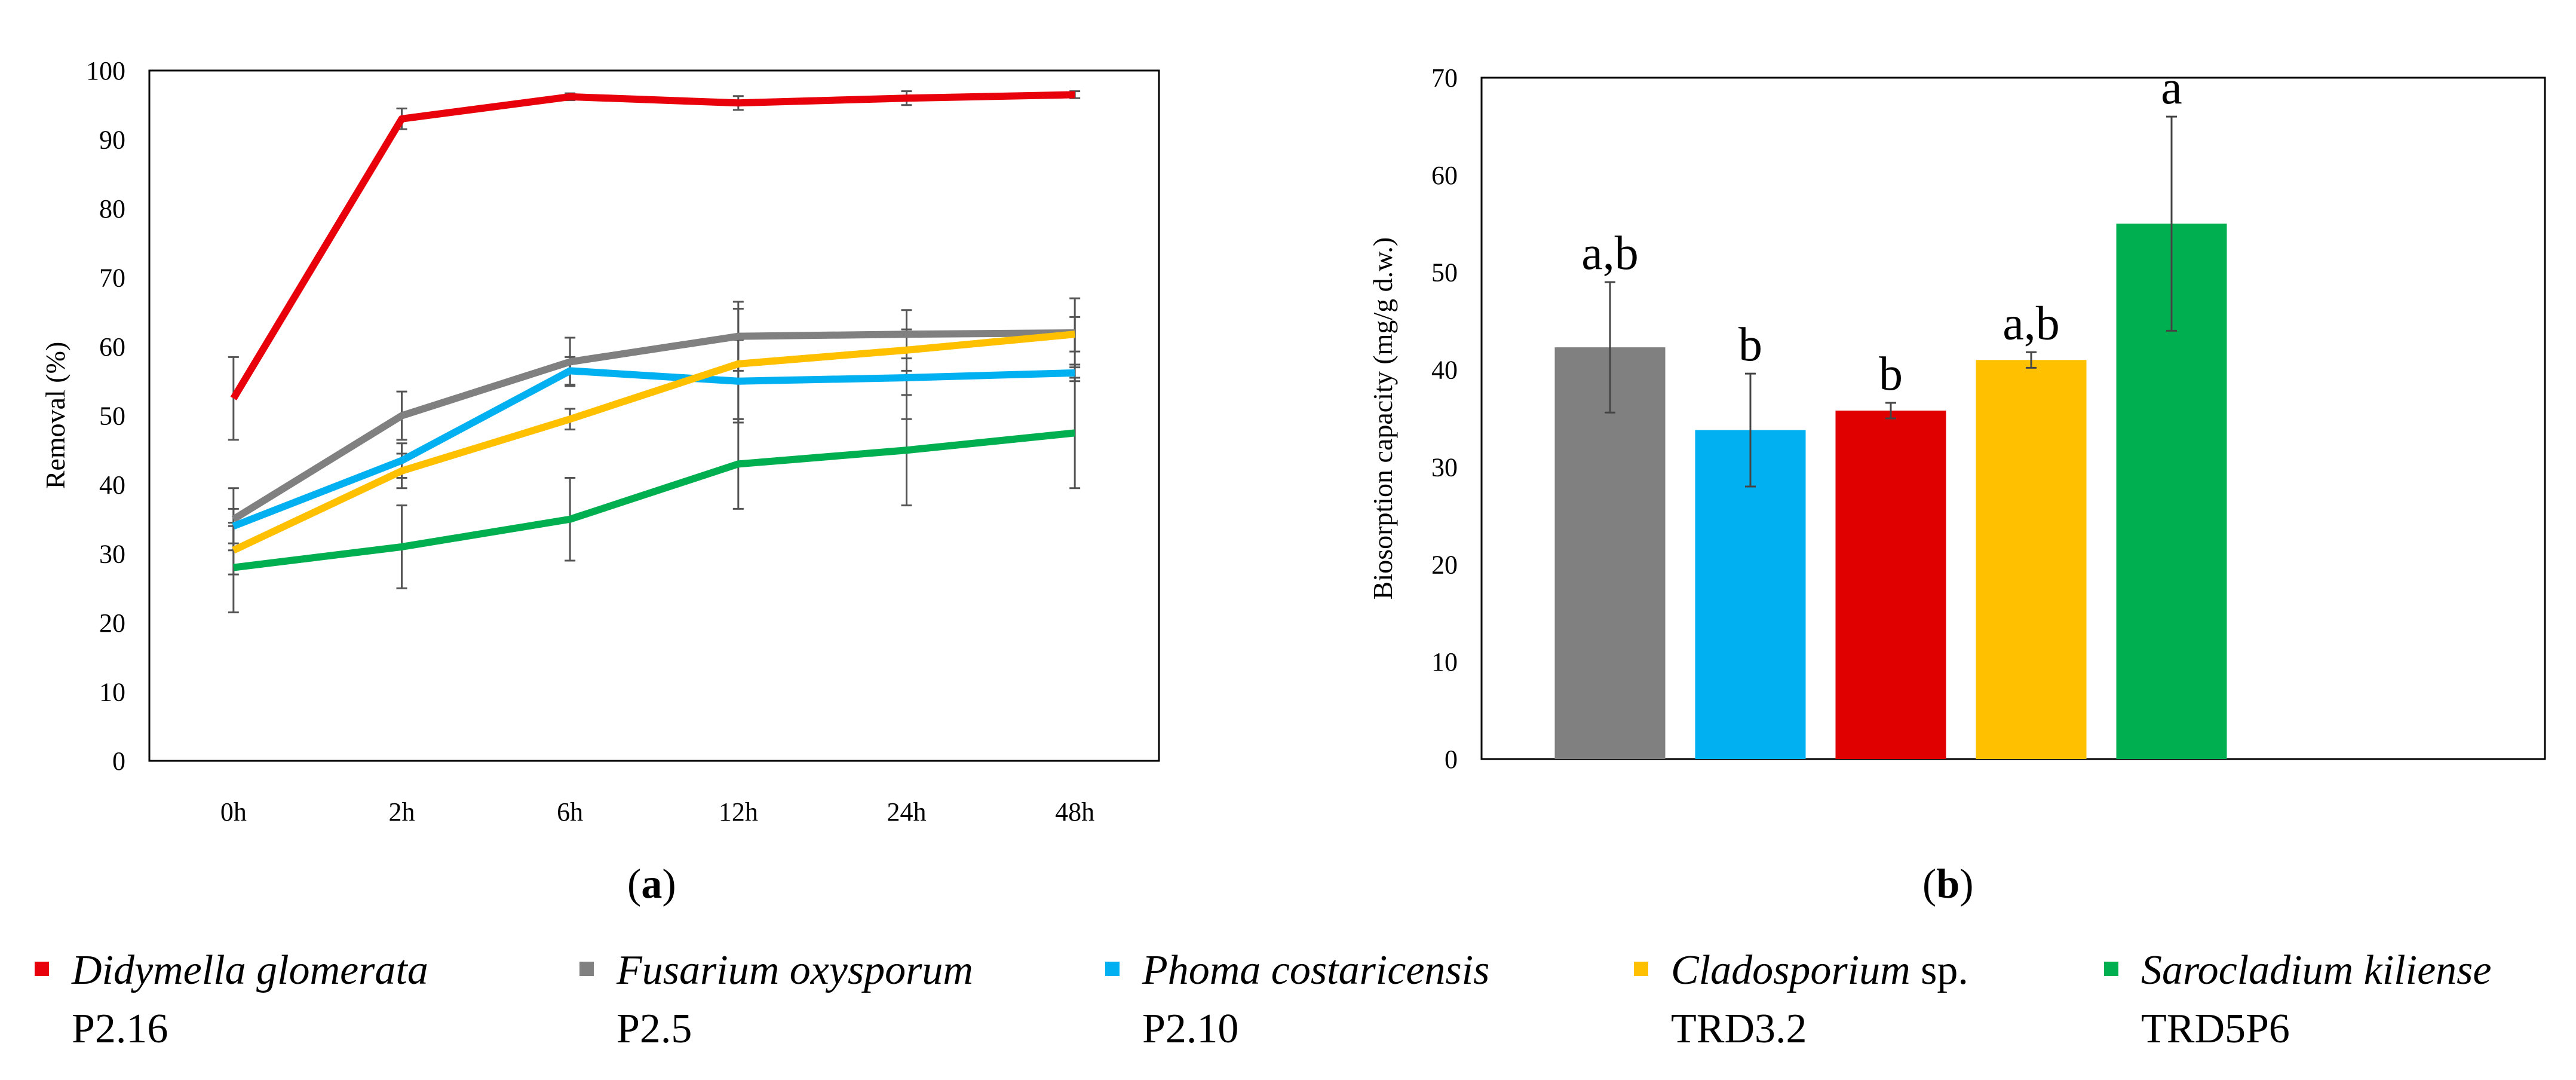  Describe the element at coordinates (233, 812) in the screenshot. I see `x-tick-a-0h: 0h` at that location.